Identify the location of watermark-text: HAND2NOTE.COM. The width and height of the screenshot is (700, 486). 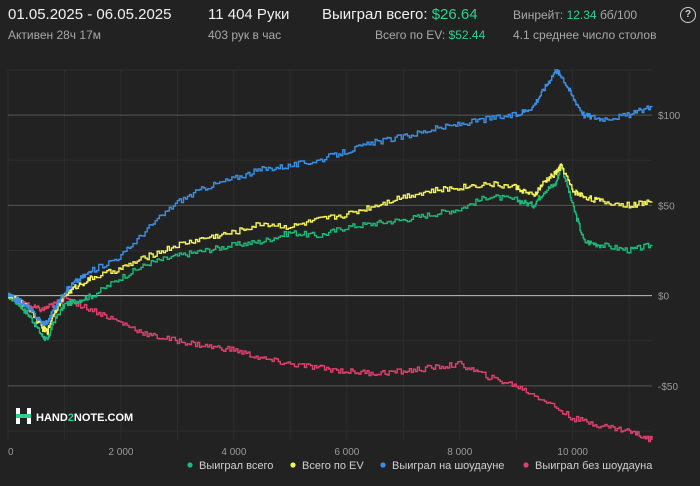
(84, 418).